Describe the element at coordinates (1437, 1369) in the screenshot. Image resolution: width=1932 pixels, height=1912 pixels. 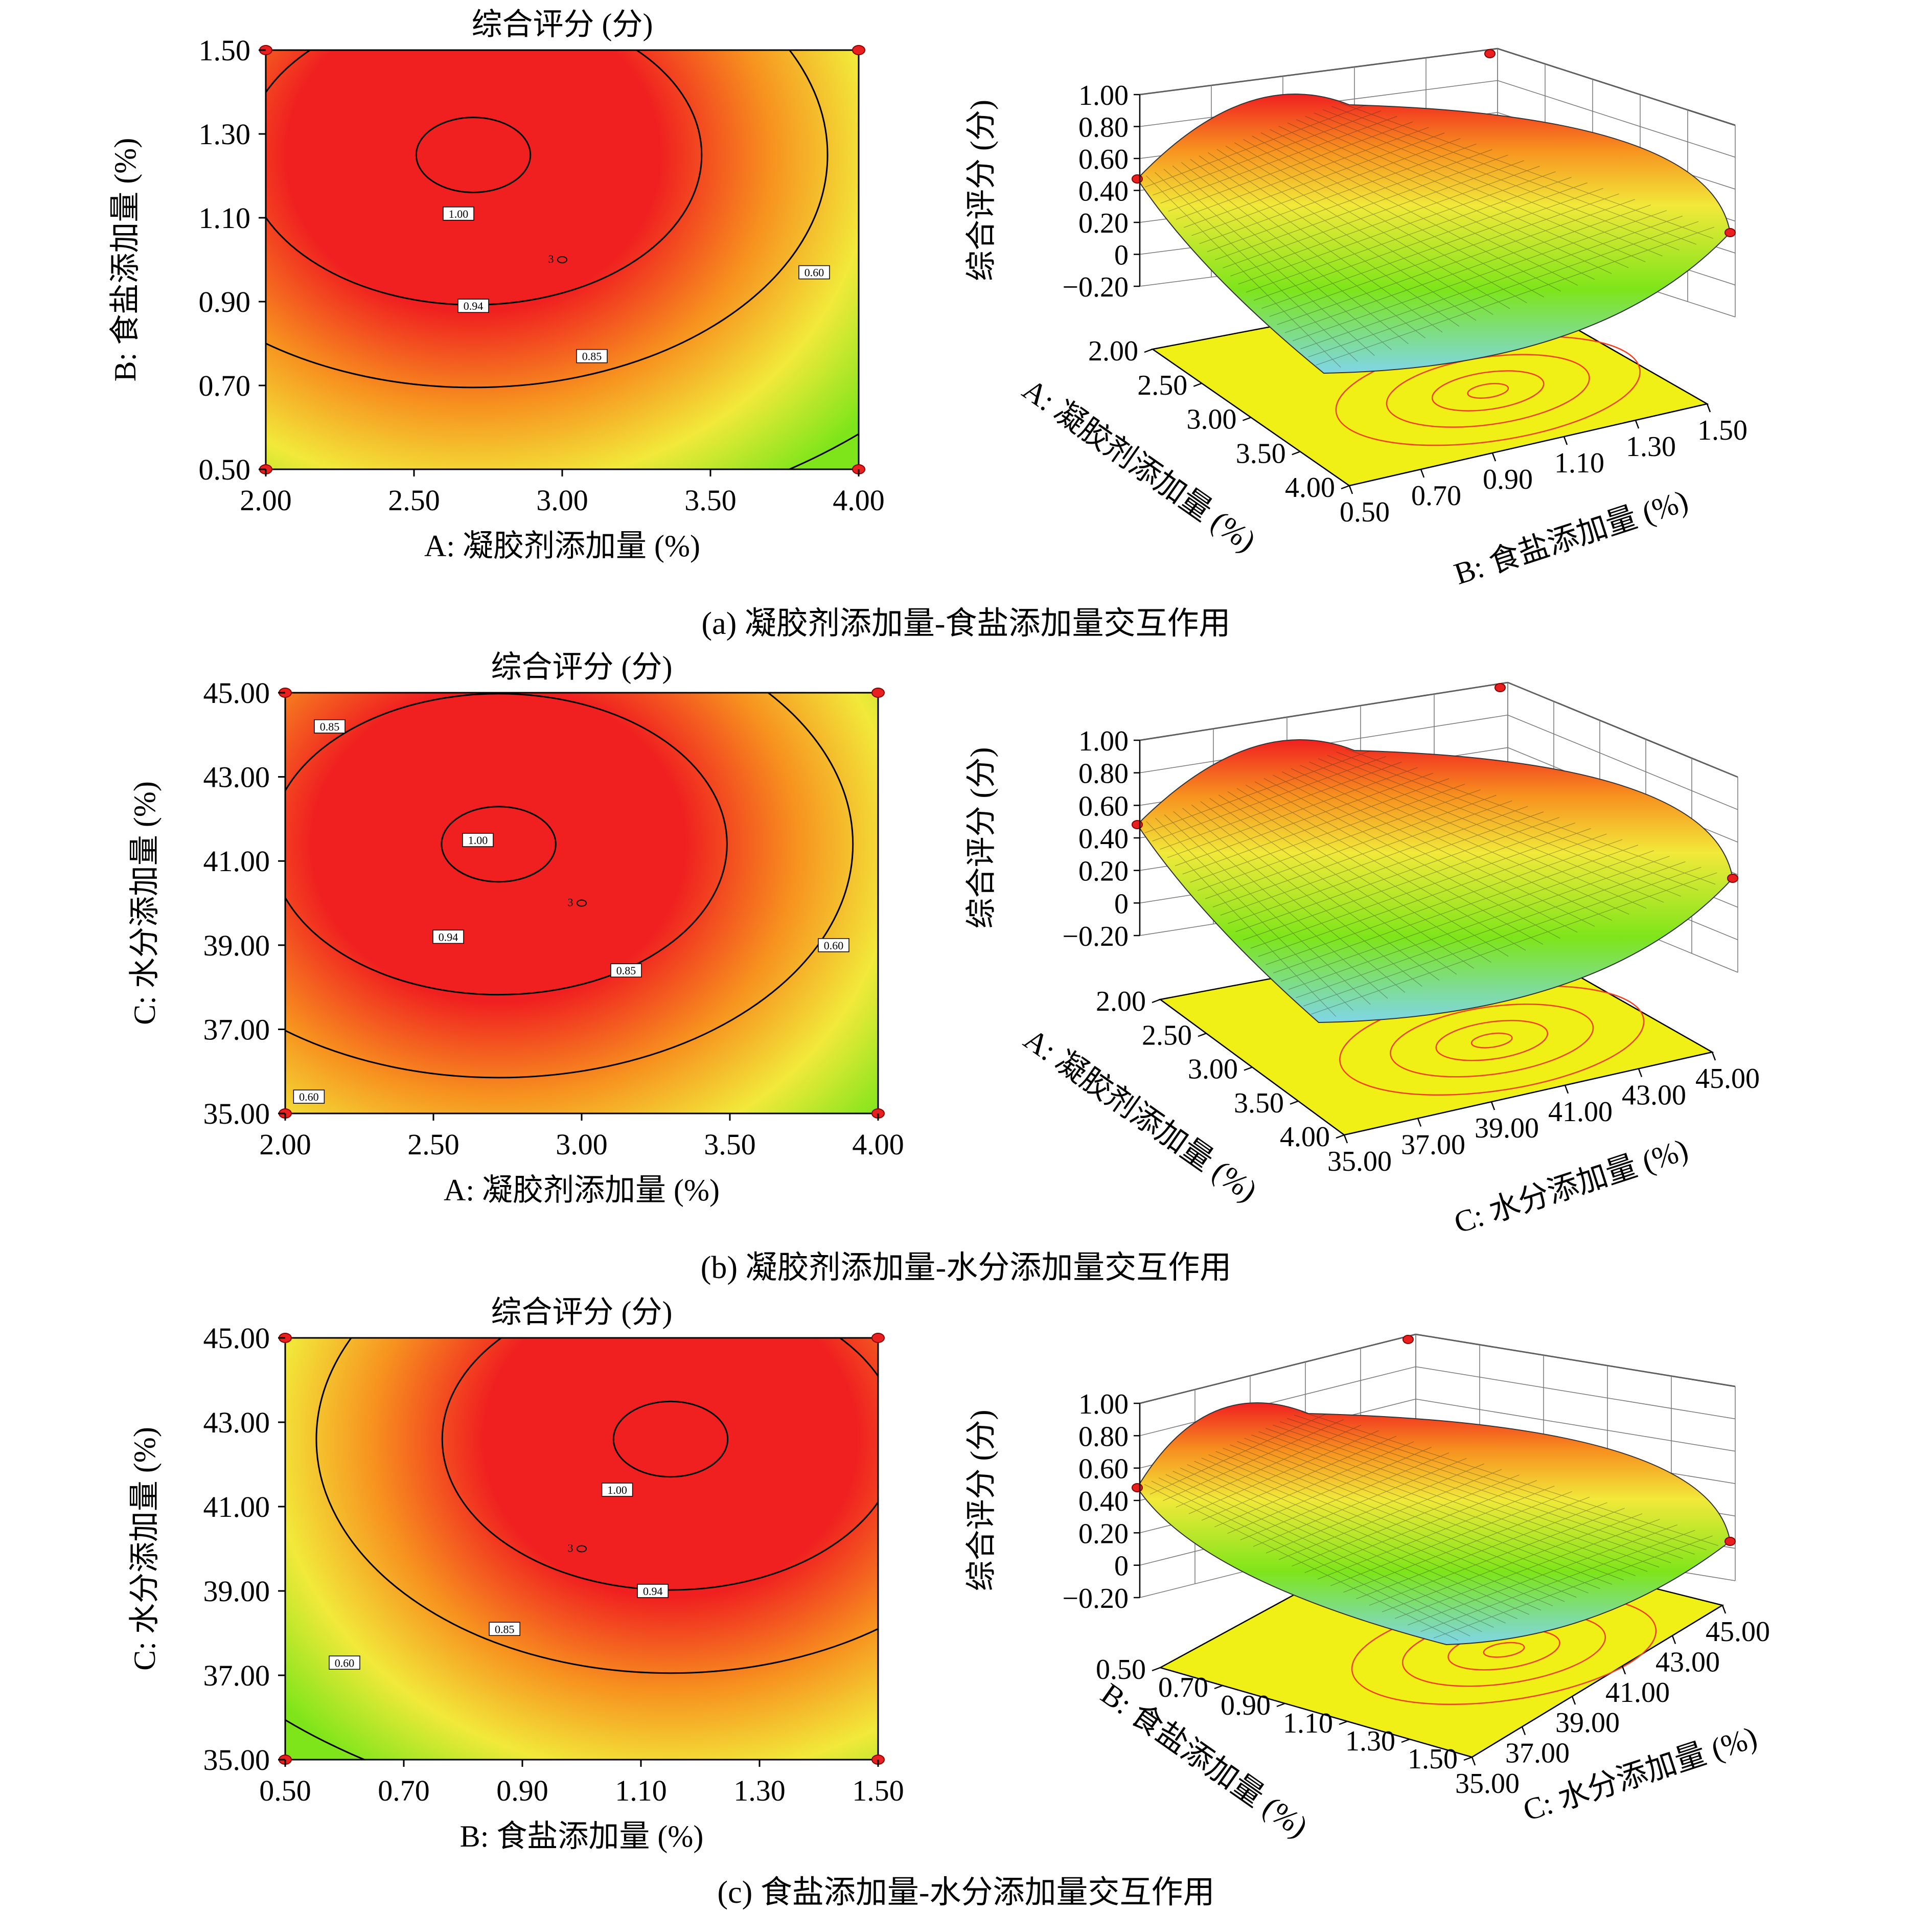
I see `wall-grid-line` at that location.